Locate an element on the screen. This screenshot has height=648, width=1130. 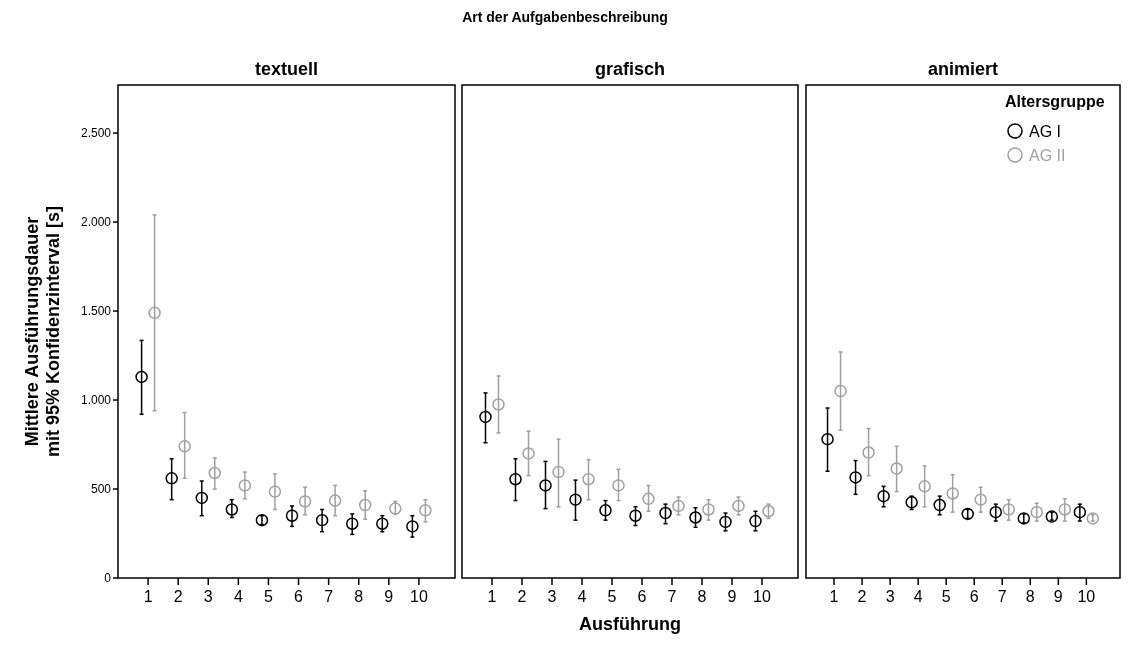
text: Art der Aufgabenbeschreibung is located at coordinates (565, 17).